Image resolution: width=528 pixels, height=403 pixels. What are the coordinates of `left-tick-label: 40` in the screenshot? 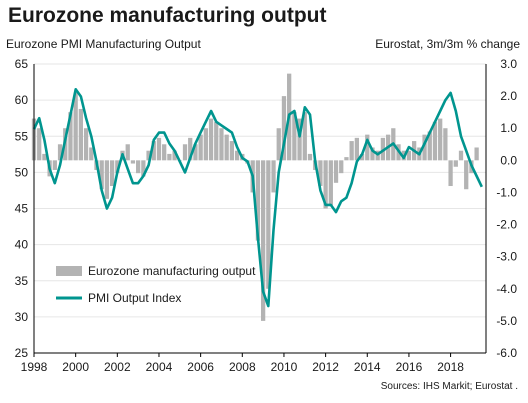 It's located at (22, 245).